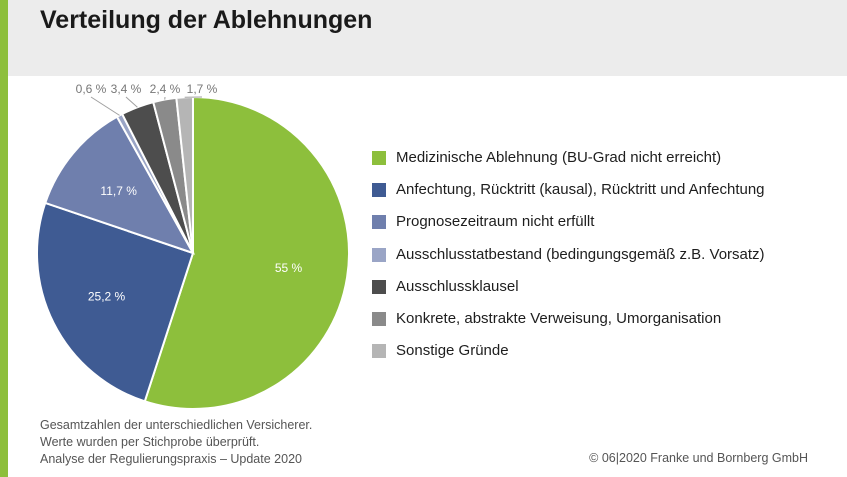  I want to click on pie-value-labels: 55 % 25,2 % 11,7 % 0,6 % 3,4 % 2,4 % 1,7 %, so click(189, 192).